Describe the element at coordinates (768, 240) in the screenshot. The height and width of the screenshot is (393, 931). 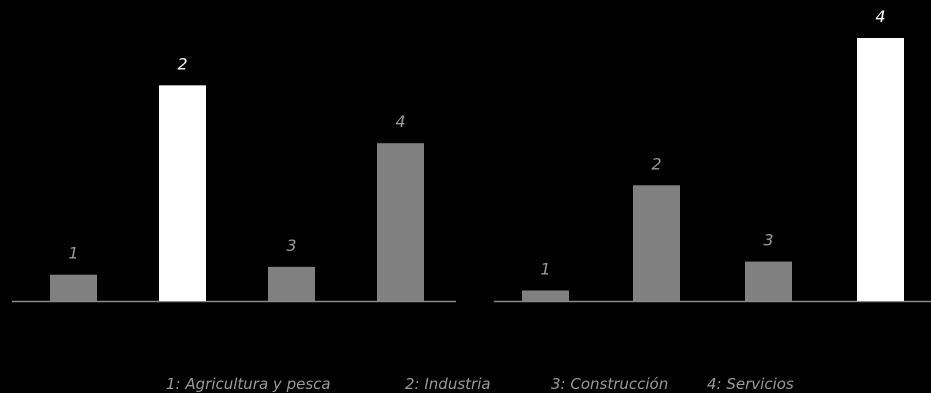
I see `bar-label-chart2-3: 3` at that location.